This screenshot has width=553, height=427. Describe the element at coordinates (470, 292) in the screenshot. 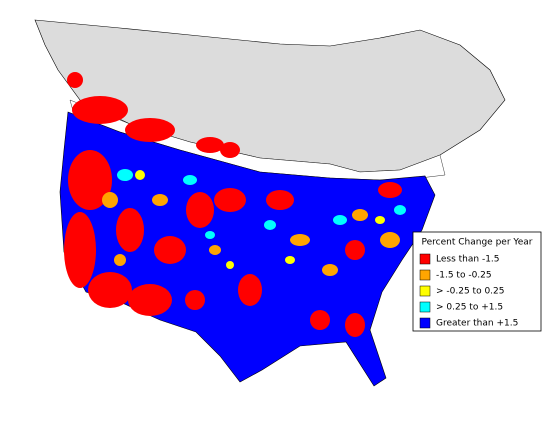

I see `legend-label: > -0.25 to 0.25` at that location.